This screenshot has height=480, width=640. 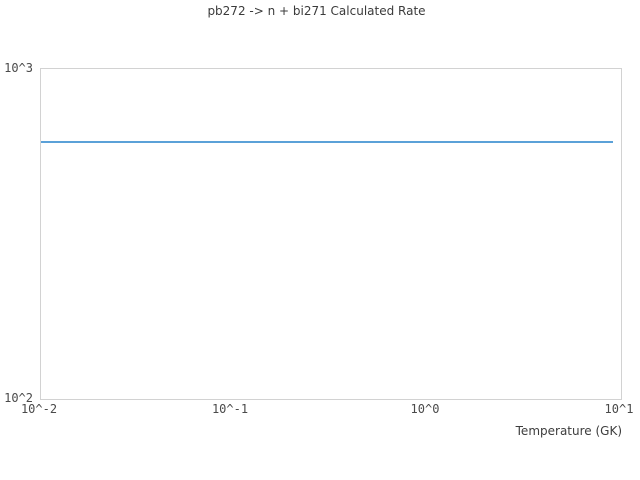 What do you see at coordinates (18, 68) in the screenshot?
I see `y-tick-label-10e3: 10^3` at bounding box center [18, 68].